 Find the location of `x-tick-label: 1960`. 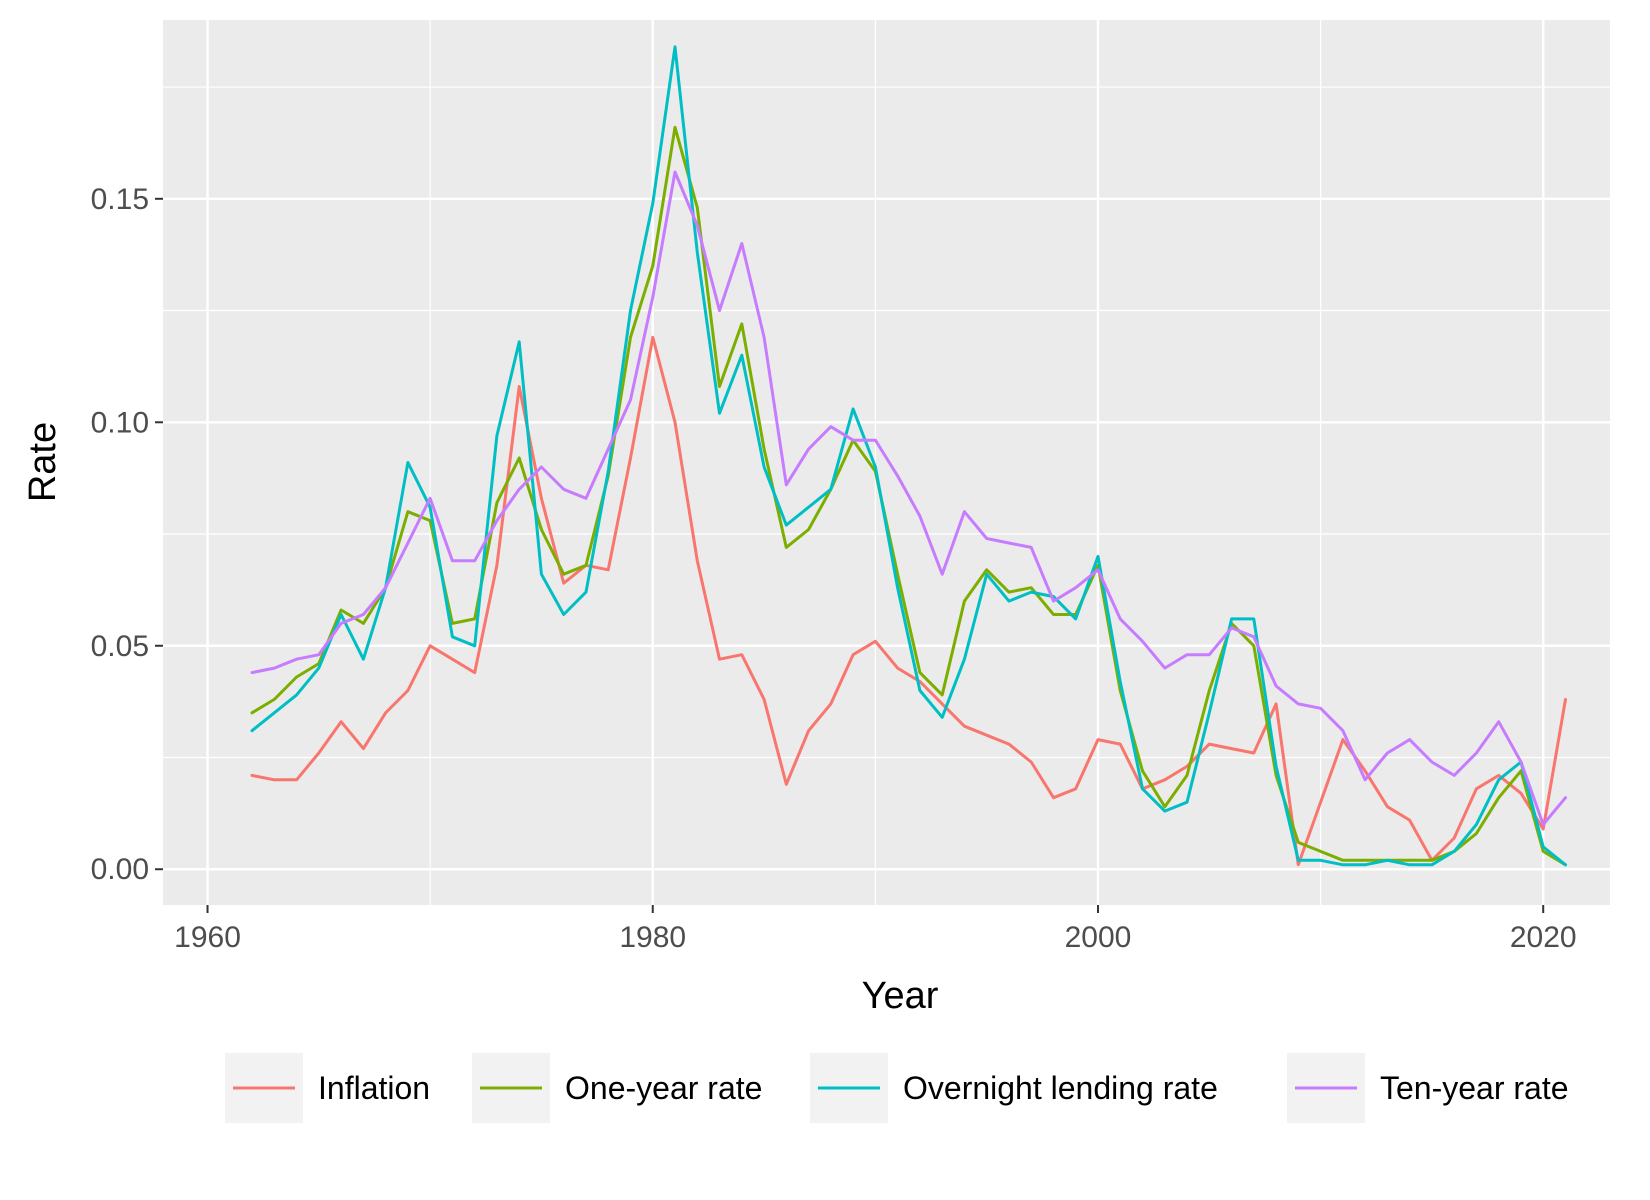

x-tick-label: 1960 is located at coordinates (207, 937).